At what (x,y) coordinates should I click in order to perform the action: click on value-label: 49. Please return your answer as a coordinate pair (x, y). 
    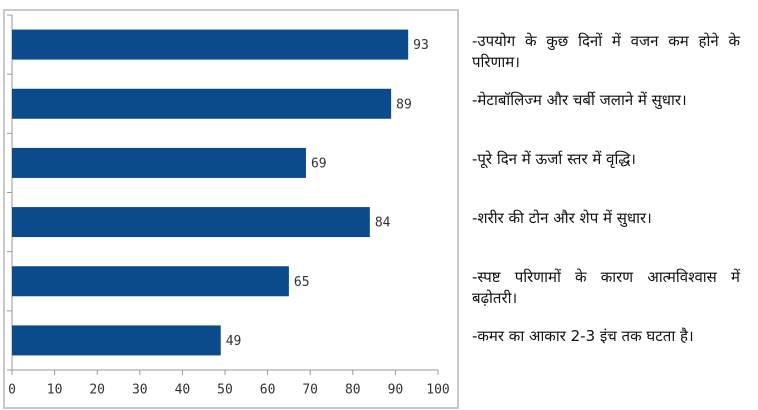
    Looking at the image, I should click on (234, 341).